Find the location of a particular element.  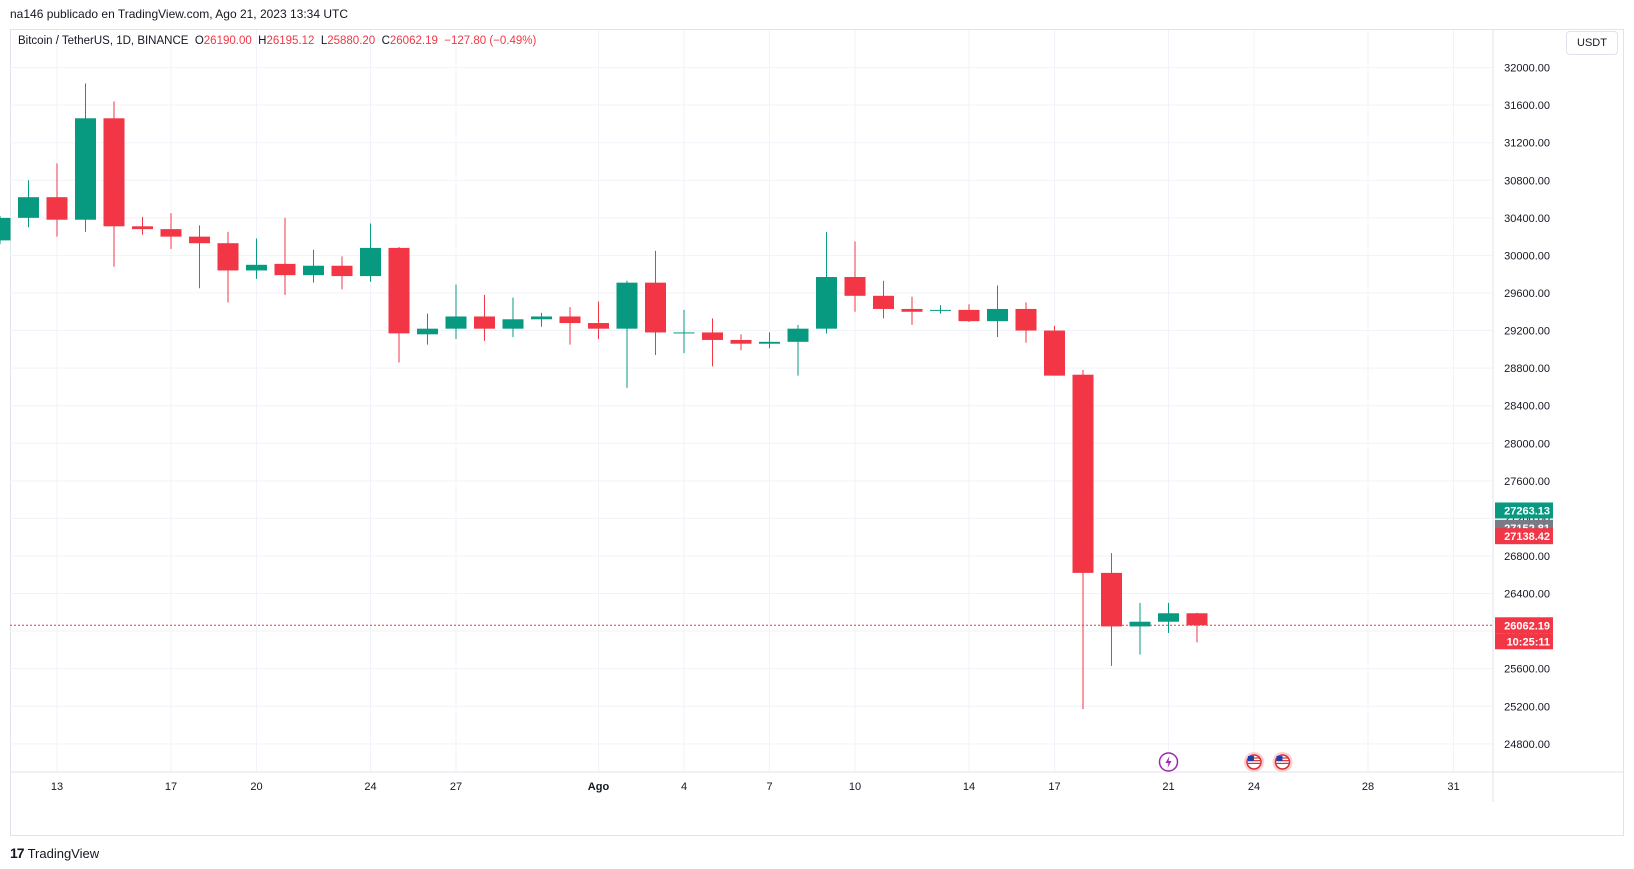

x-tick-label: 27 is located at coordinates (456, 787).